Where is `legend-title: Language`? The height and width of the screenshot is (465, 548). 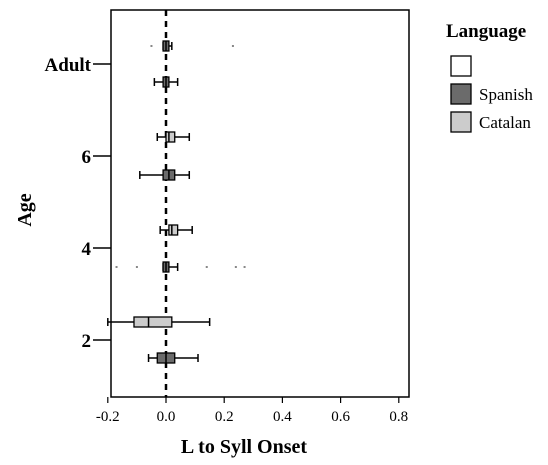
legend-title: Language is located at coordinates (486, 31).